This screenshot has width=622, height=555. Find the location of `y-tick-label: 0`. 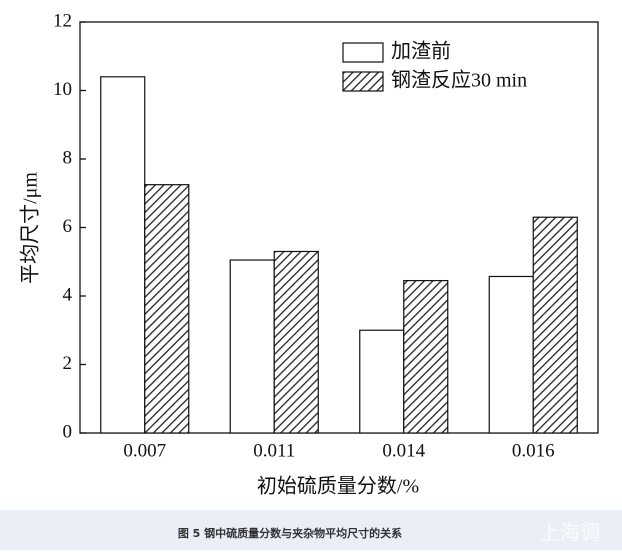

y-tick-label: 0 is located at coordinates (68, 431).